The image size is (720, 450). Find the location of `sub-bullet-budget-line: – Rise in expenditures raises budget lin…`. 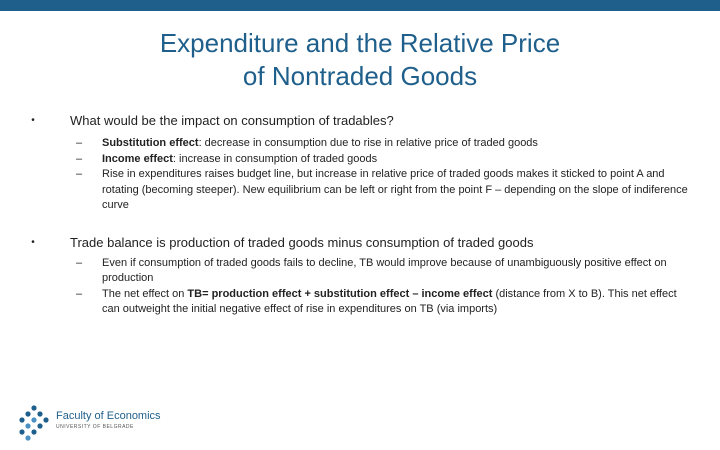

sub-bullet-budget-line: – Rise in expenditures raises budget lin… is located at coordinates (358, 190).